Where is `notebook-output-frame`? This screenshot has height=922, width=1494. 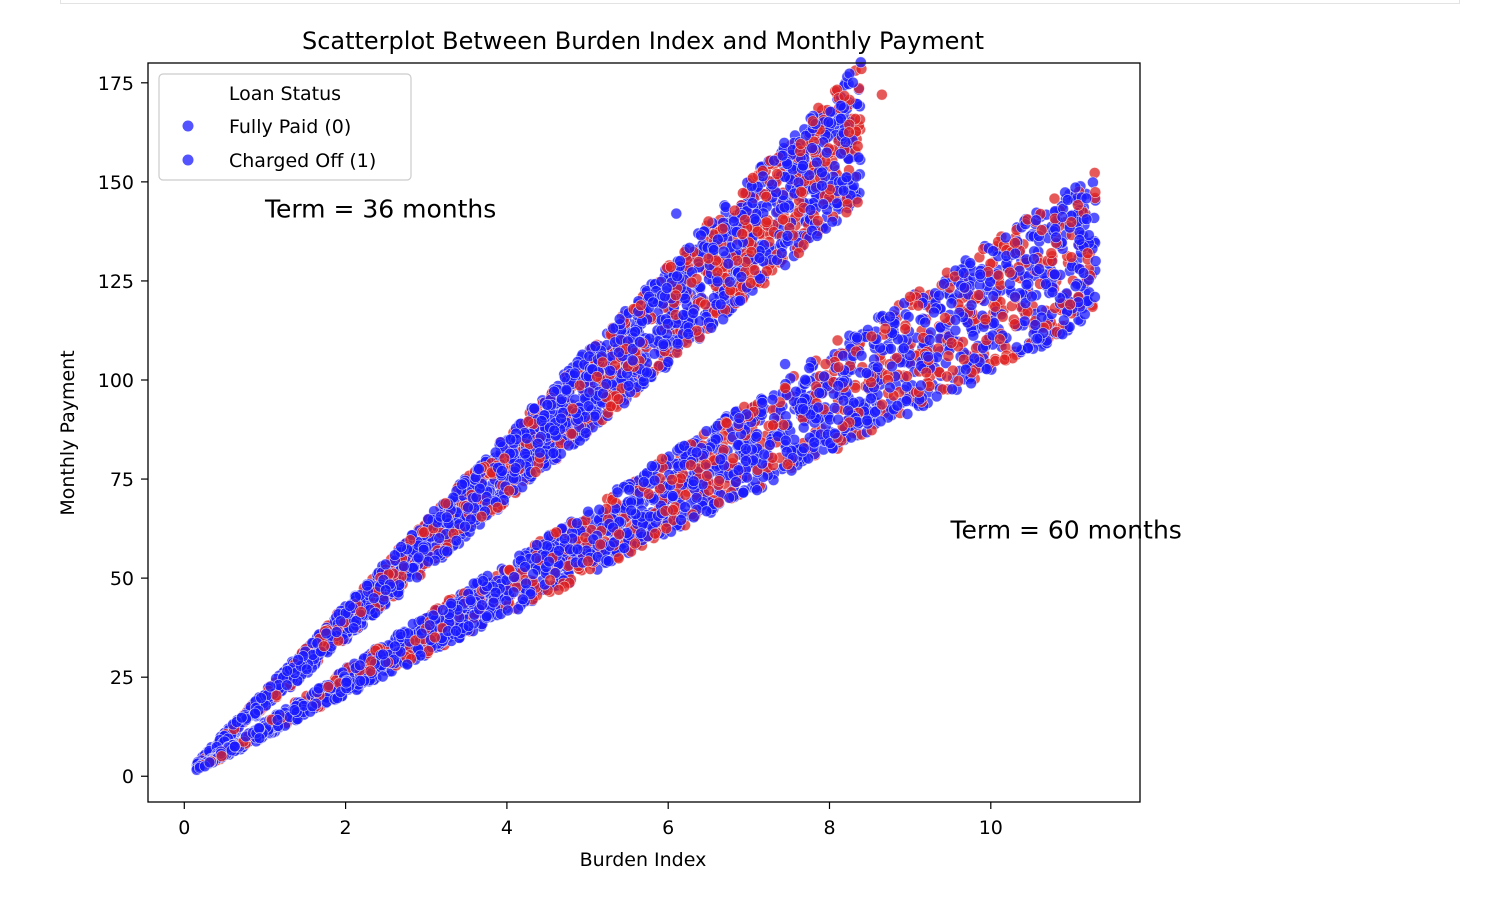 notebook-output-frame is located at coordinates (760, 2).